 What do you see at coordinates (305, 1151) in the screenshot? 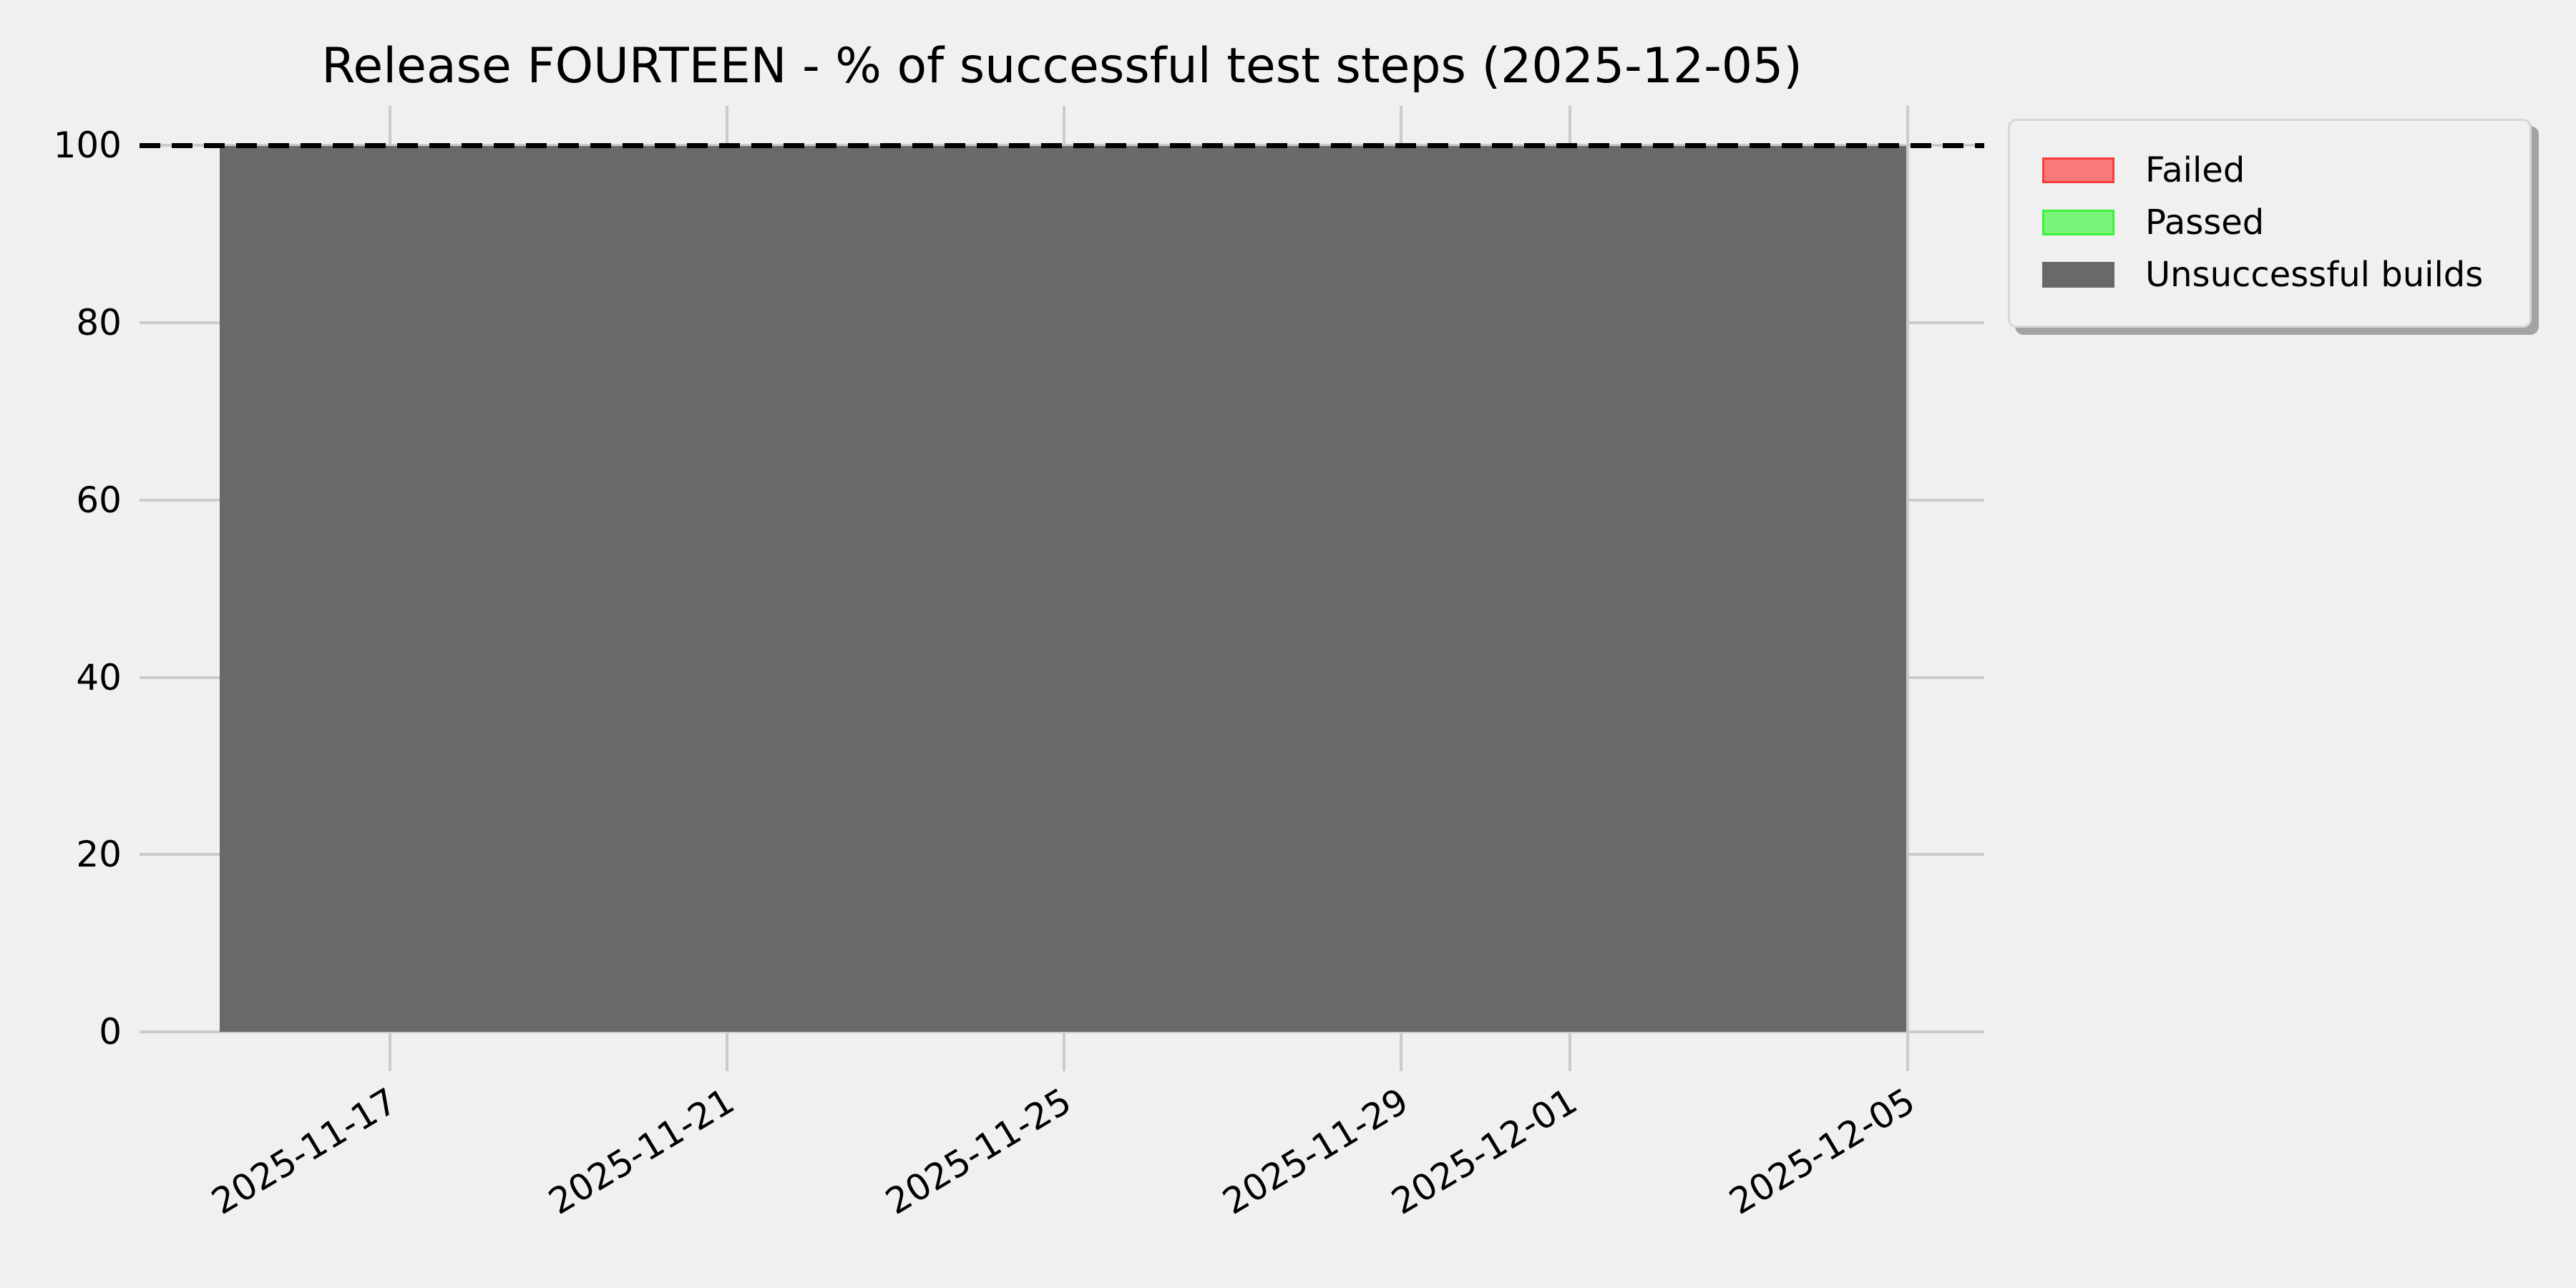
I see `x-tick-label-2025-11-17: 2025-11-17` at bounding box center [305, 1151].